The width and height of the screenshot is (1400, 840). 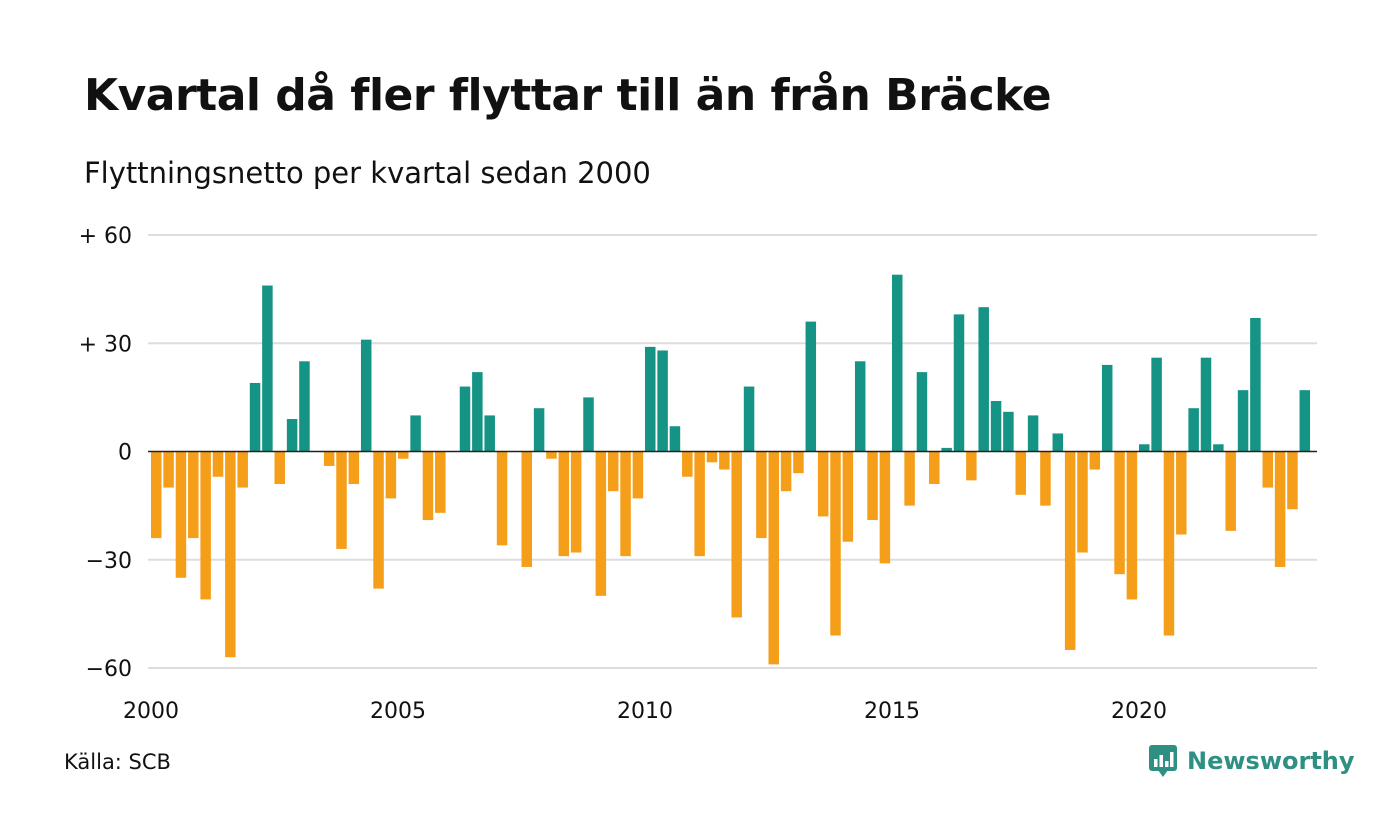 What do you see at coordinates (1163, 761) in the screenshot?
I see `newsworthy-logo-icon` at bounding box center [1163, 761].